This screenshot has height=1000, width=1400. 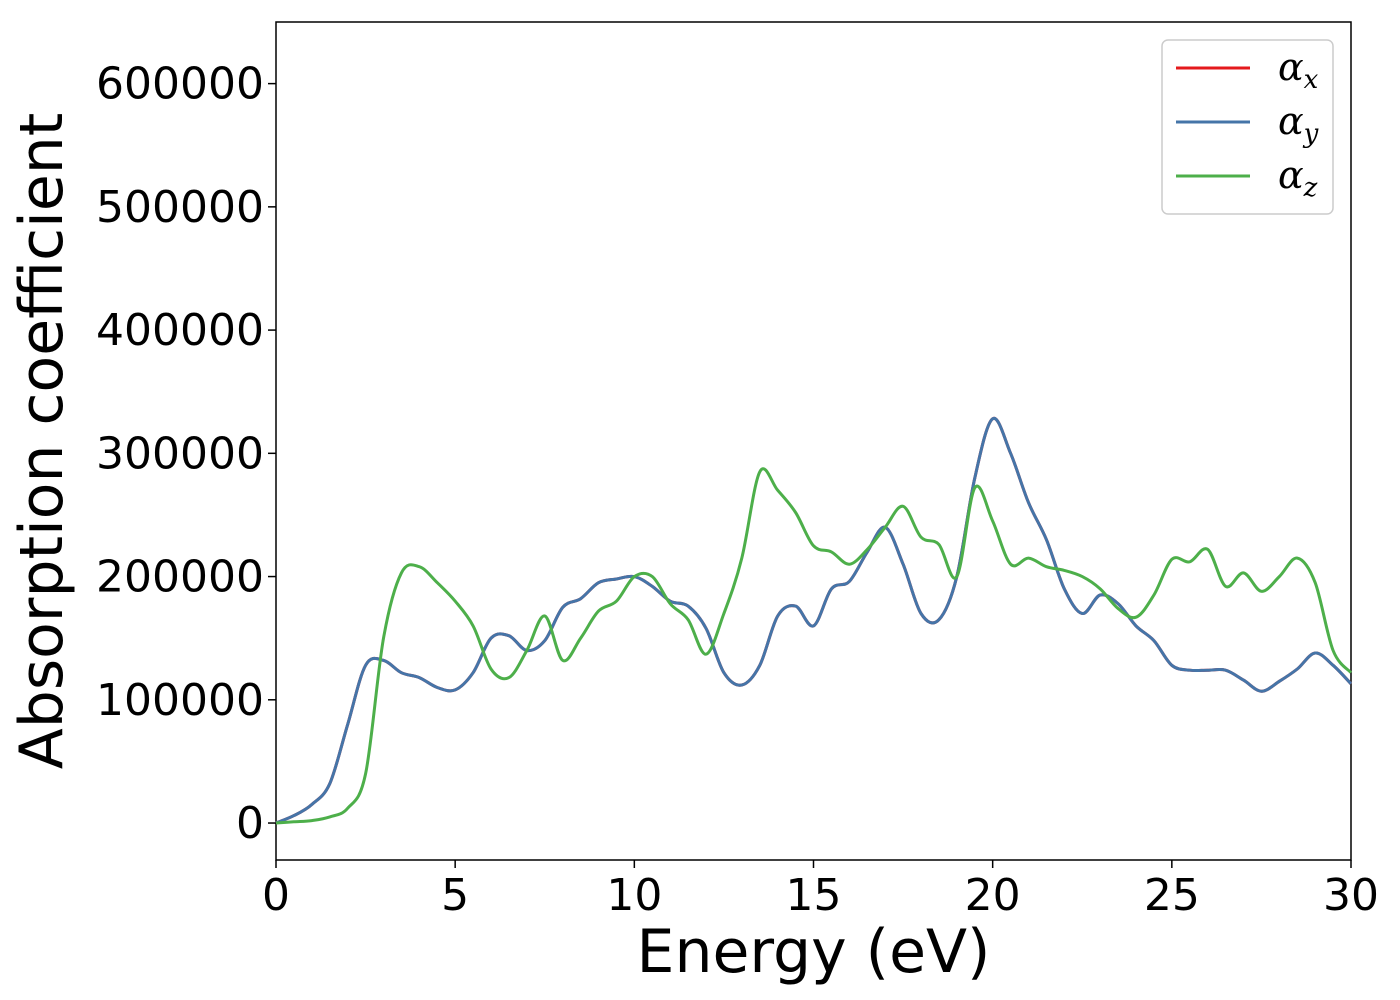 I want to click on y-tick-label: 300000, so click(x=180, y=453).